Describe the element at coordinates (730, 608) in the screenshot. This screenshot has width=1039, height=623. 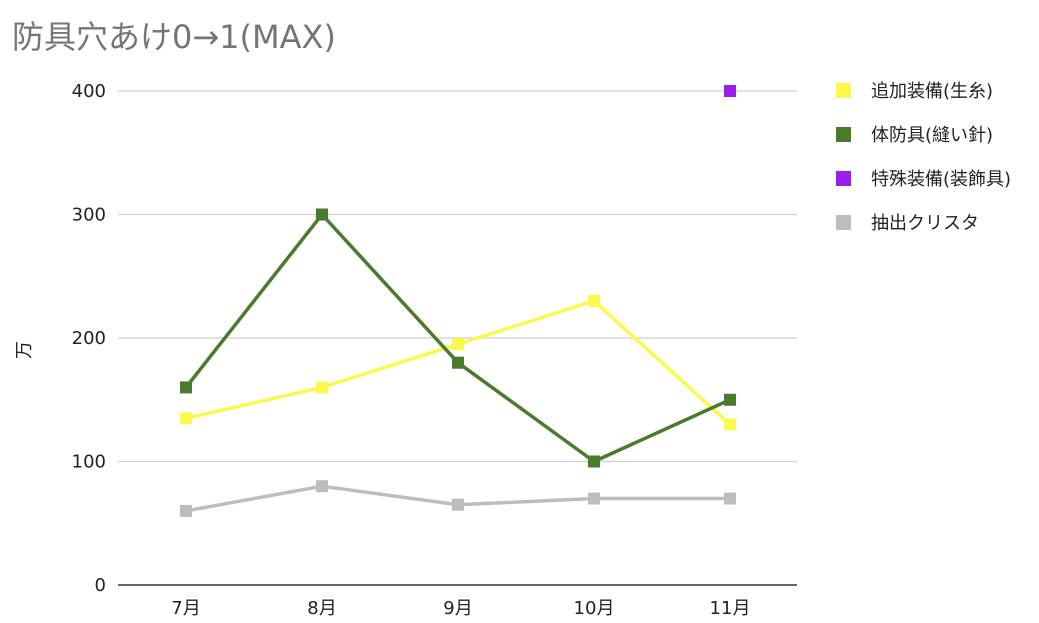
I see `x-tick-label: 11月` at that location.